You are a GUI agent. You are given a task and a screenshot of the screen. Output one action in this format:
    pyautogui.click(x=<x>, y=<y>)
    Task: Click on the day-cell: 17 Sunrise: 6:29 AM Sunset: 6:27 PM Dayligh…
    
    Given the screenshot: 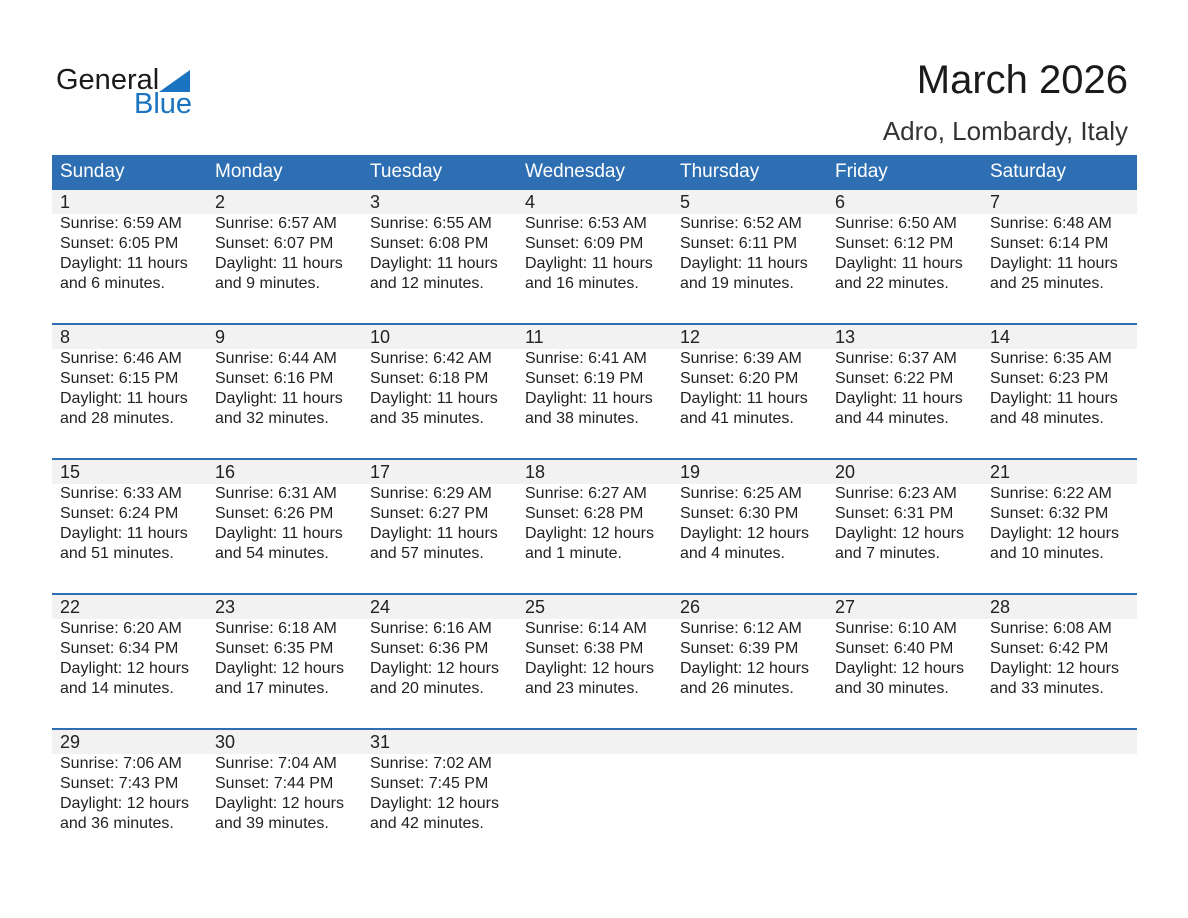 What is the action you would take?
    pyautogui.click(x=439, y=526)
    